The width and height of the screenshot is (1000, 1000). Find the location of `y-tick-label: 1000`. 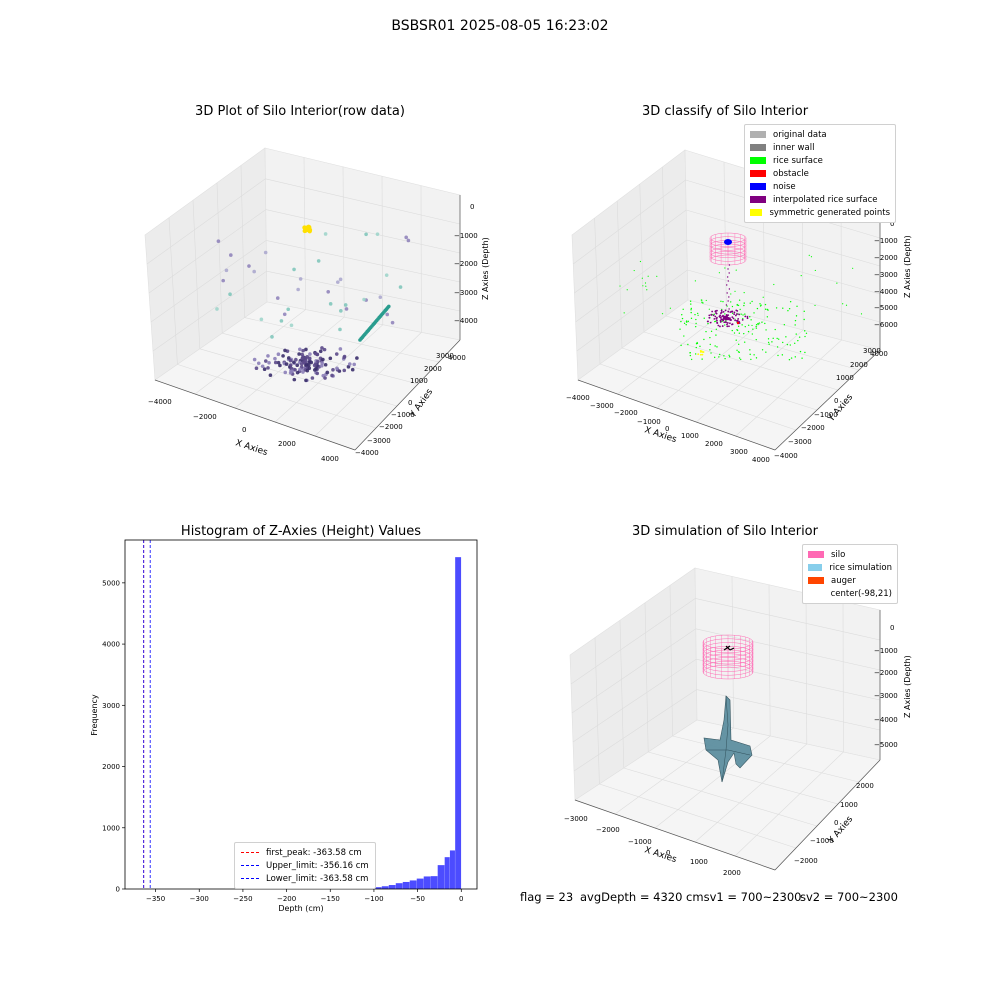

y-tick-label: 1000 is located at coordinates (111, 828).